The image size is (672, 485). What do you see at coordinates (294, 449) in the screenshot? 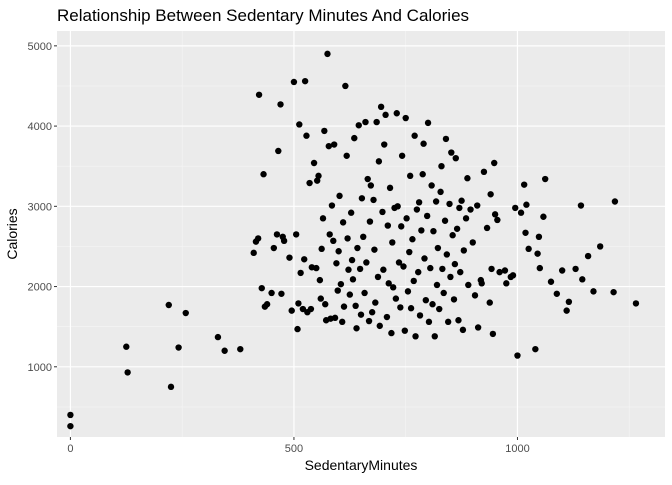
I see `x-tick-label: 500` at bounding box center [294, 449].